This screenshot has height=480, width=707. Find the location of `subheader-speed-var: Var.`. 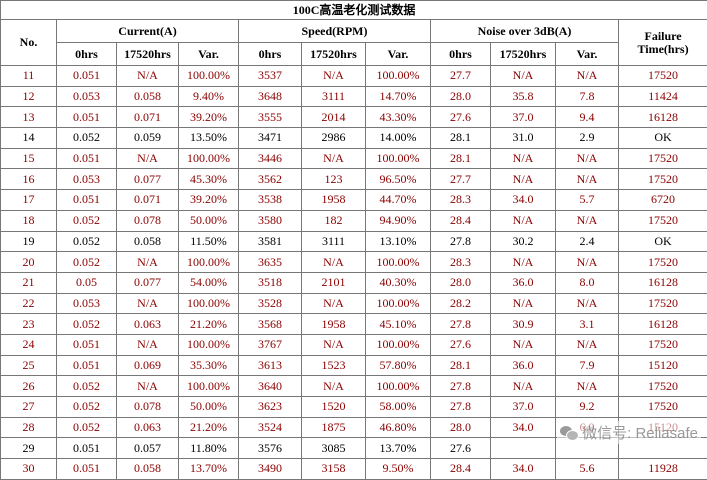

subheader-speed-var: Var. is located at coordinates (398, 54).